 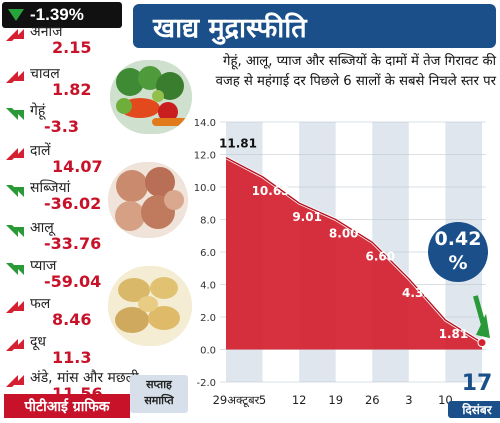 I want to click on commodity-item: दूध 11.3, so click(x=60, y=351).